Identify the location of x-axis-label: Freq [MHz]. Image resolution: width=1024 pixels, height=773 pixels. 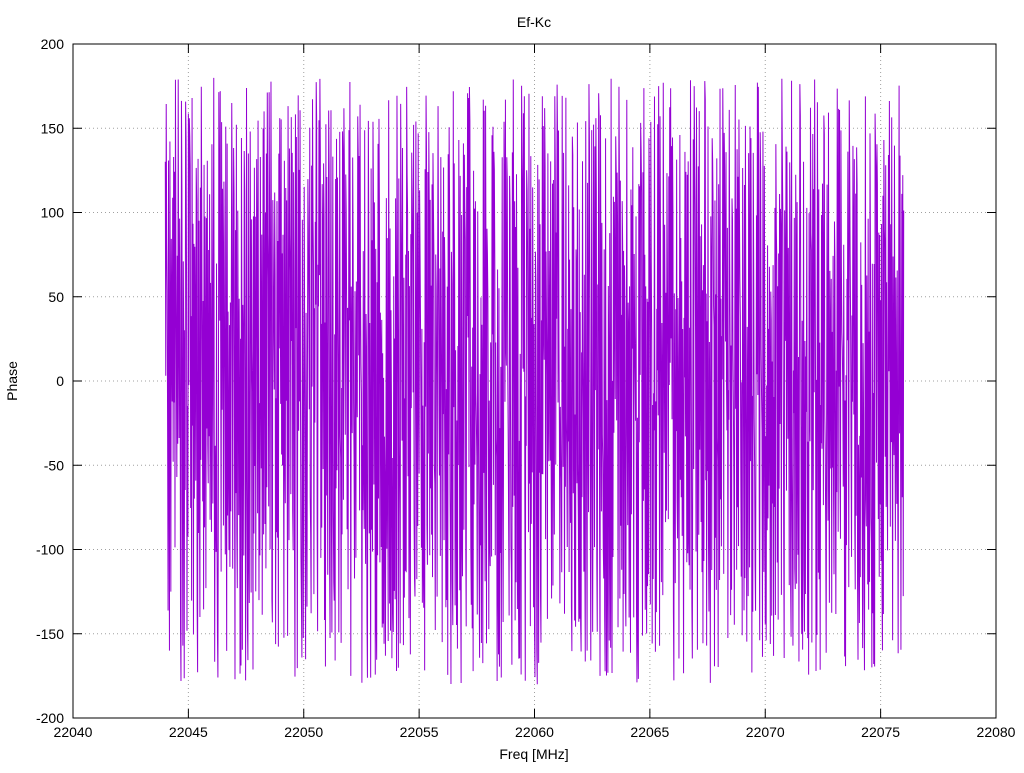
(533, 754).